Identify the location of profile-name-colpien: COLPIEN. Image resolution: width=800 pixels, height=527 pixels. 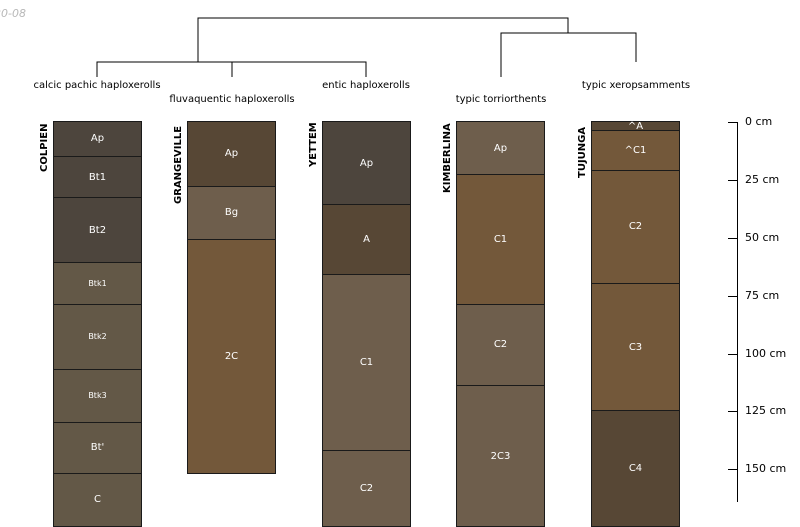
(44, 147).